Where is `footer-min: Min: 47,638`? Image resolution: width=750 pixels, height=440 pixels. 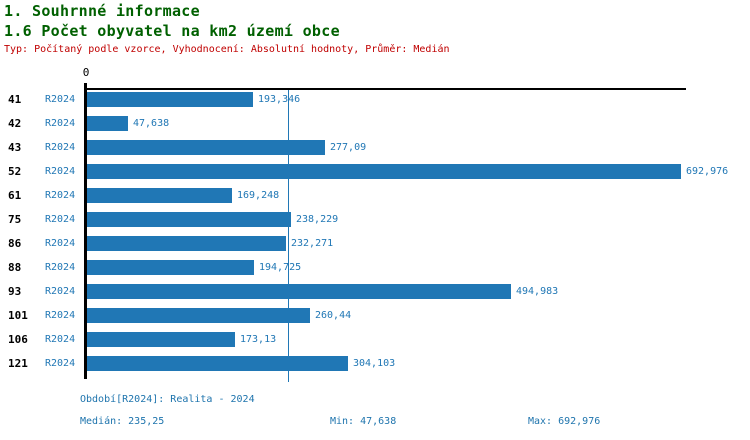 footer-min: Min: 47,638 is located at coordinates (363, 421).